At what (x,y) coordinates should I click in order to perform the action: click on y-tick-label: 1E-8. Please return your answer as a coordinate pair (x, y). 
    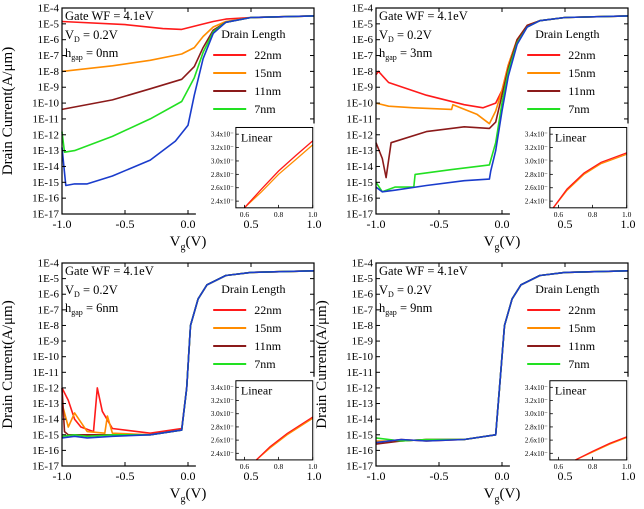
    Looking at the image, I should click on (363, 326).